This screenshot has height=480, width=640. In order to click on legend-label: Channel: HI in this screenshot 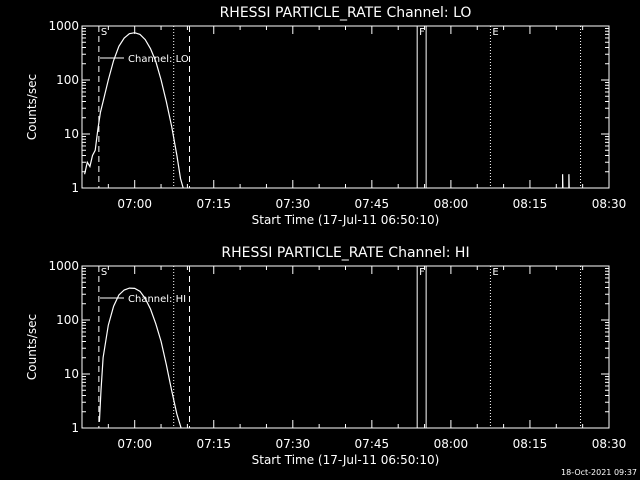, I will do `click(157, 299)`.